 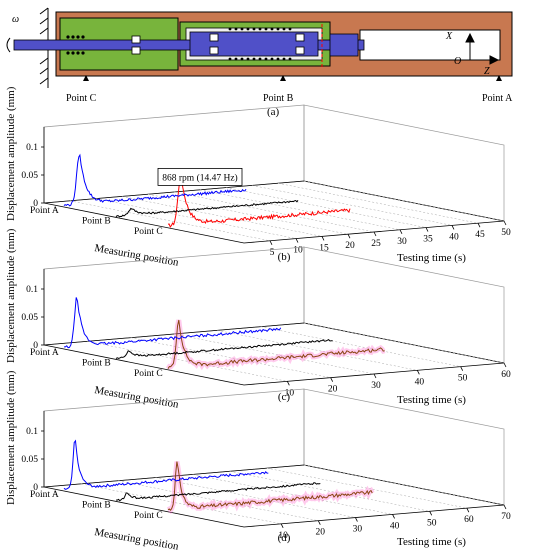 What do you see at coordinates (487, 71) in the screenshot?
I see `axis-z-label: Z` at bounding box center [487, 71].